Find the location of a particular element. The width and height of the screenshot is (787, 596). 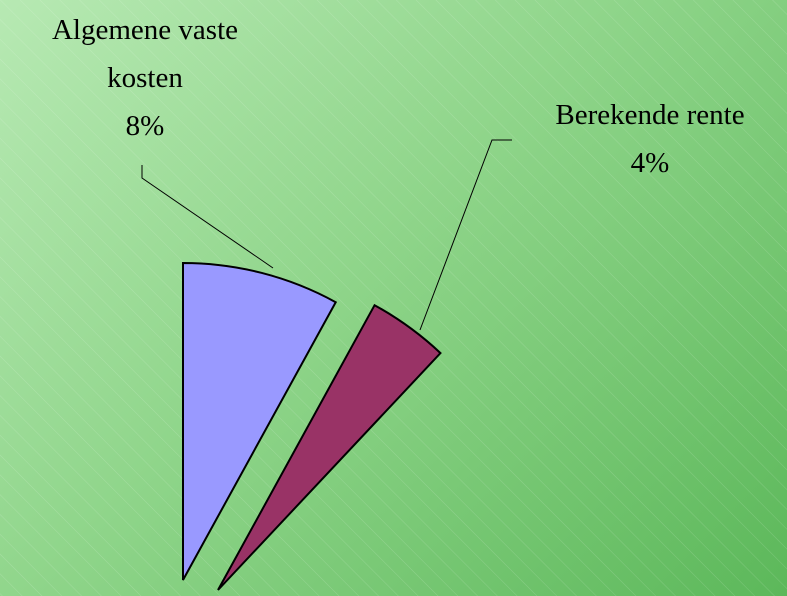

category-label: Algemene vaste kosten is located at coordinates (144, 54).